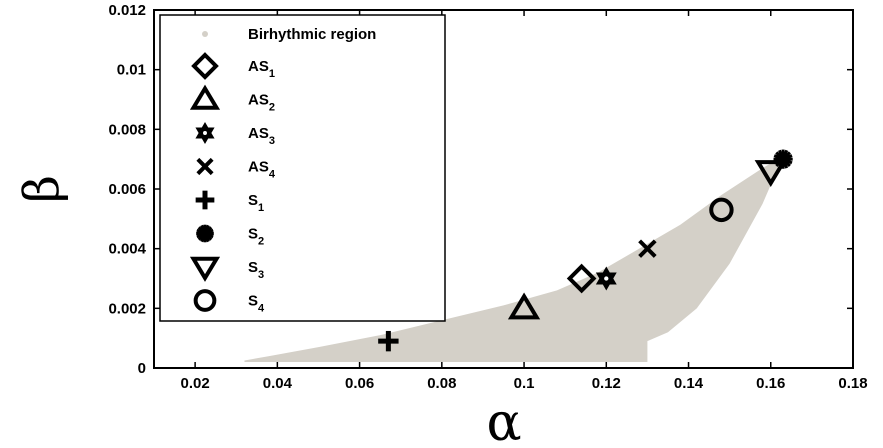 This screenshot has width=883, height=448. What do you see at coordinates (721, 210) in the screenshot?
I see `point-s4` at bounding box center [721, 210].